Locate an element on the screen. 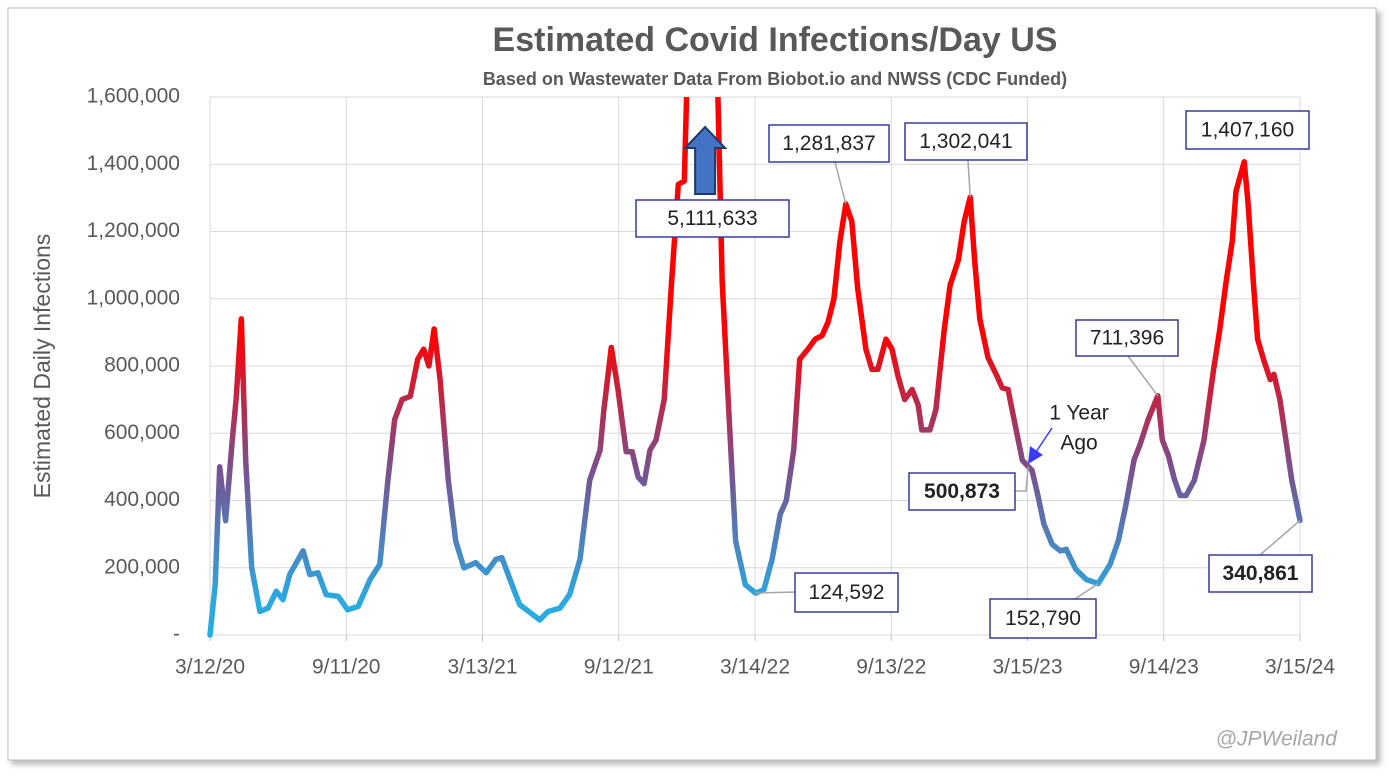 The width and height of the screenshot is (1389, 779). note-text: 1 Year is located at coordinates (1079, 413).